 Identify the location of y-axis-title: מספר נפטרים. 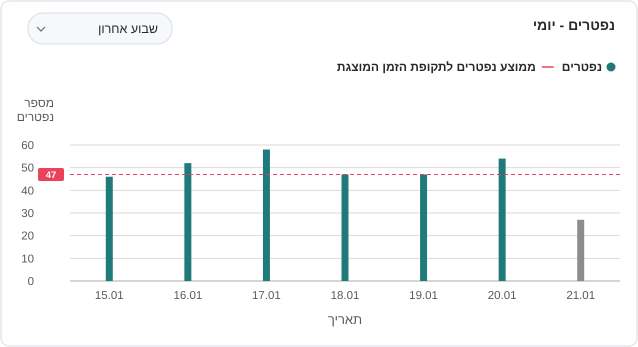
(35, 110).